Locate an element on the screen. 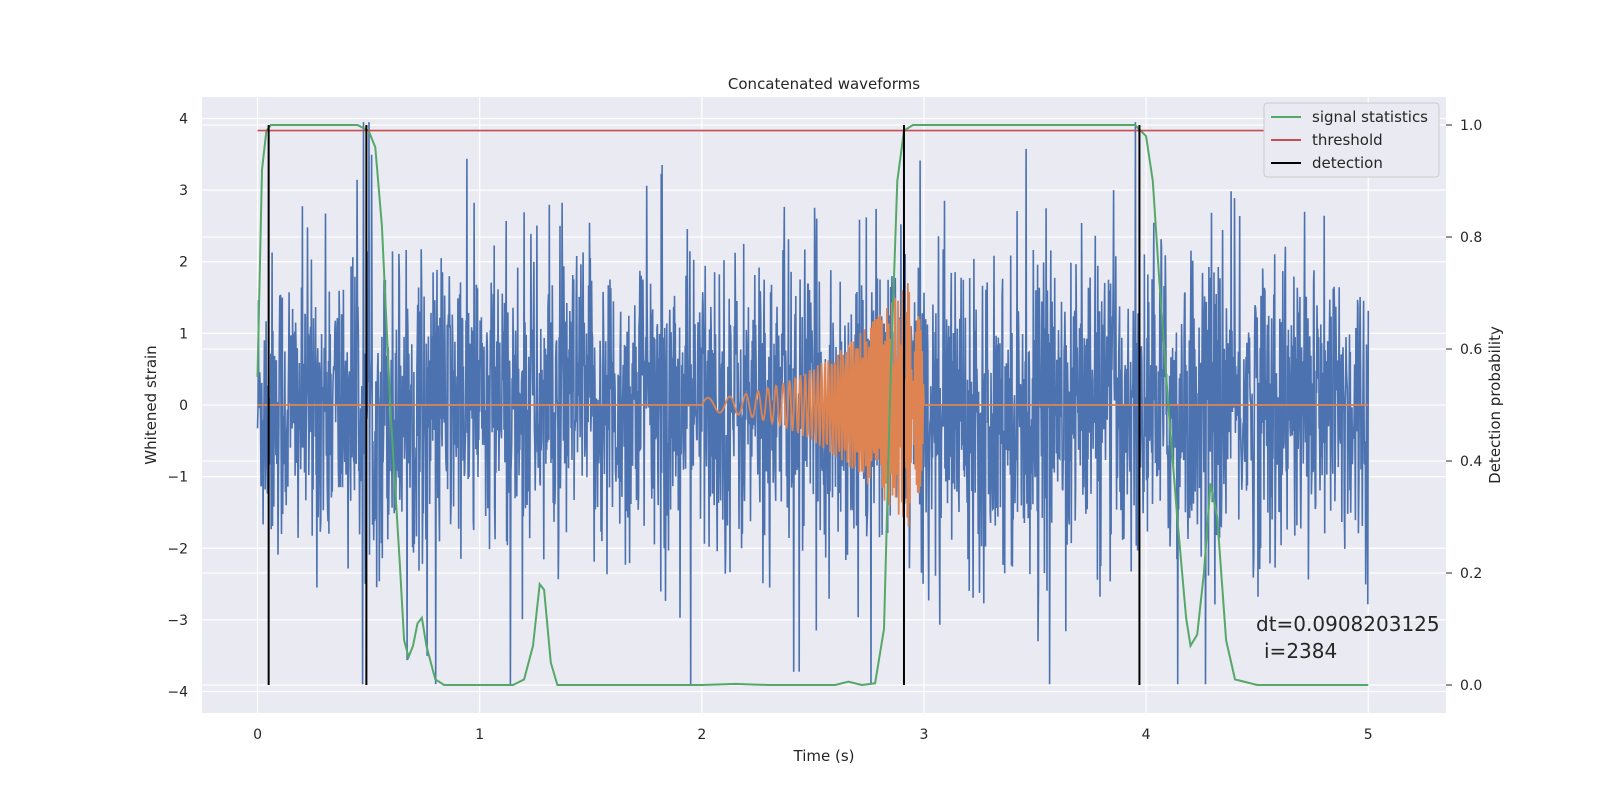 The height and width of the screenshot is (800, 1600). annotation-i: i=2384 is located at coordinates (1300, 651).